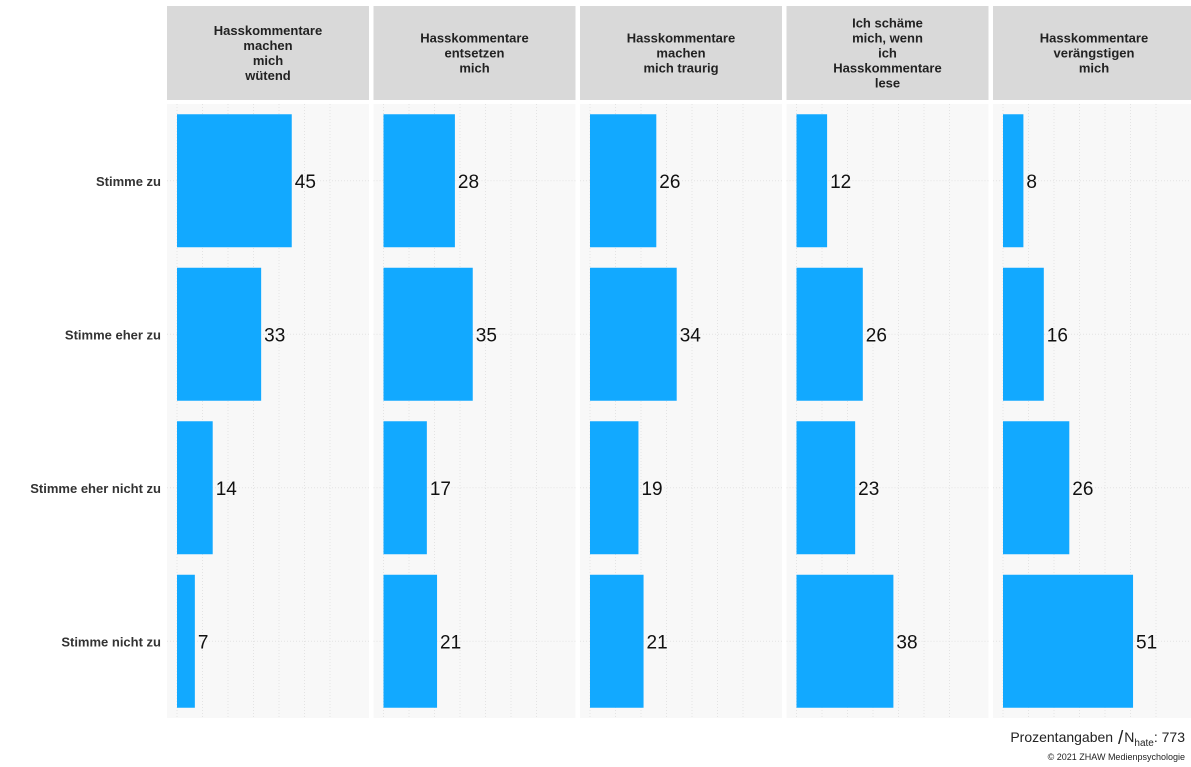 The width and height of the screenshot is (1191, 767). I want to click on data-label: 28, so click(468, 182).